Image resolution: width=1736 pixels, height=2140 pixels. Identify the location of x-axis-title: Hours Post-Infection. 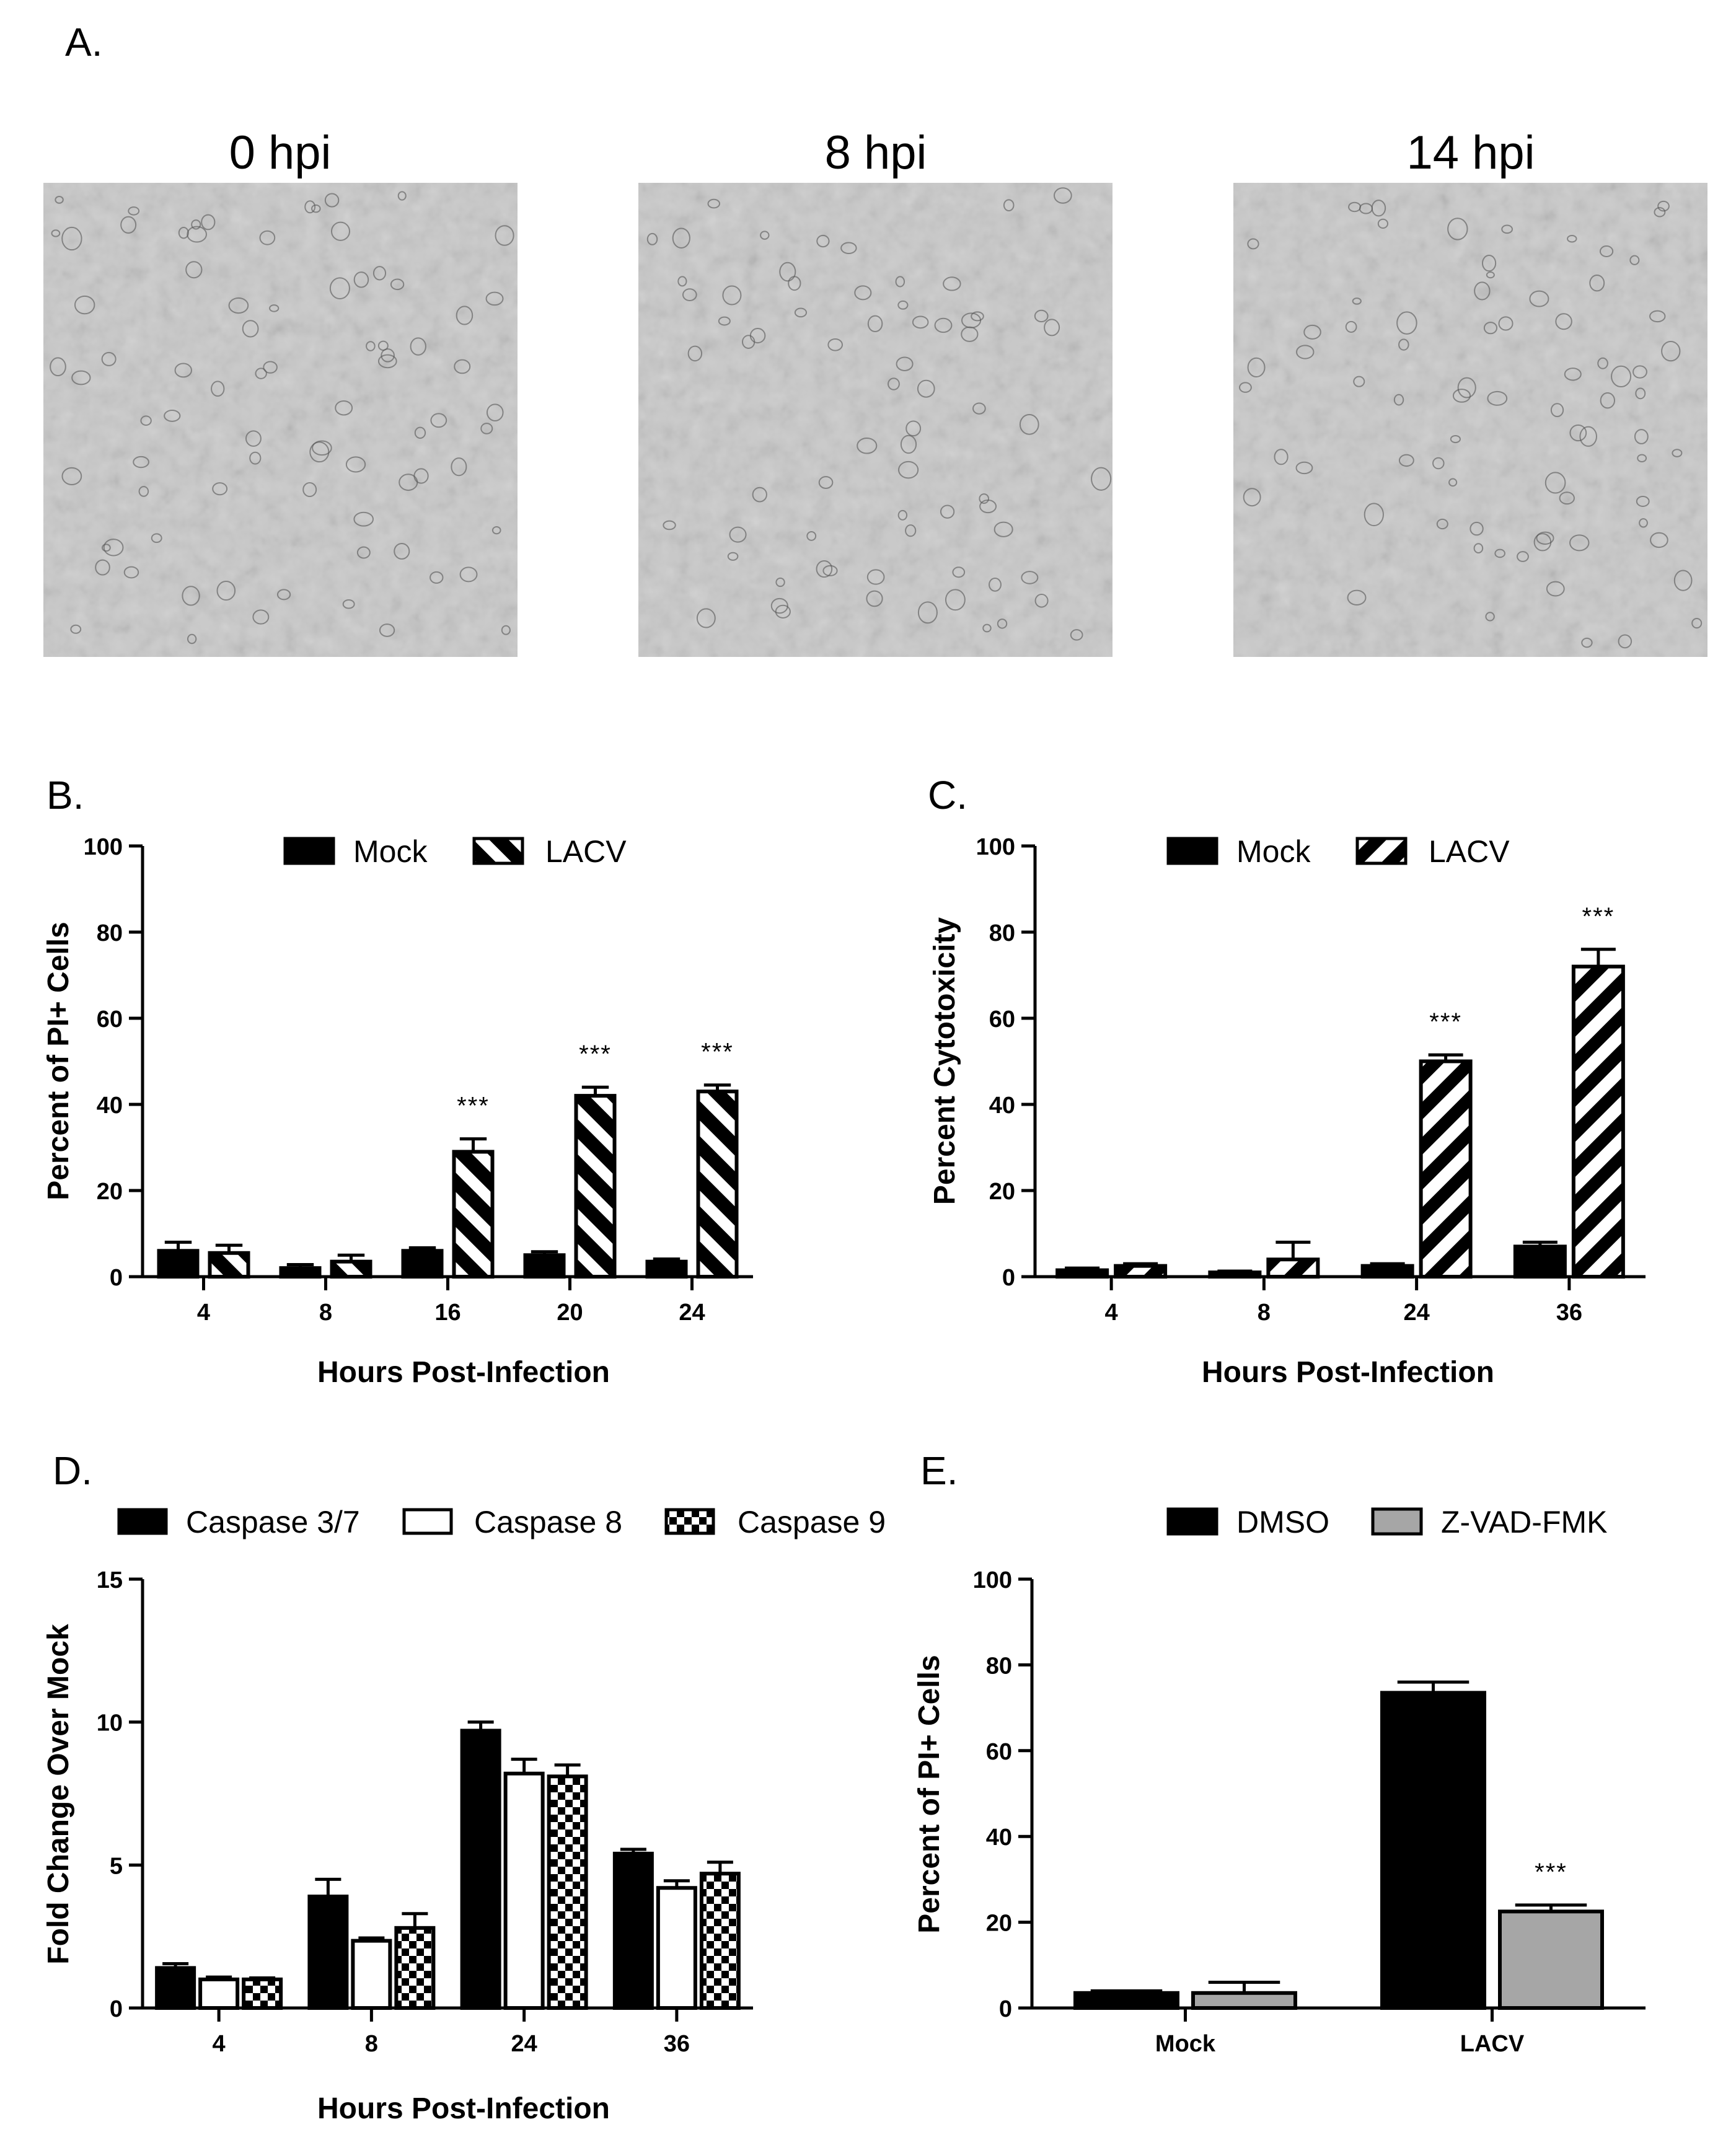
(463, 1372).